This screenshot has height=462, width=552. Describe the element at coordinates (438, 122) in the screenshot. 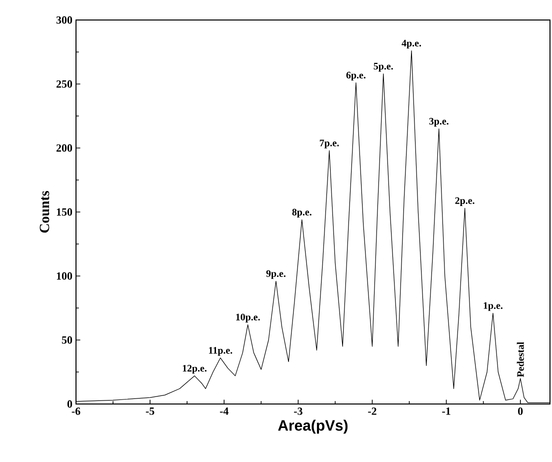

I see `annotation: 3p.e.` at that location.